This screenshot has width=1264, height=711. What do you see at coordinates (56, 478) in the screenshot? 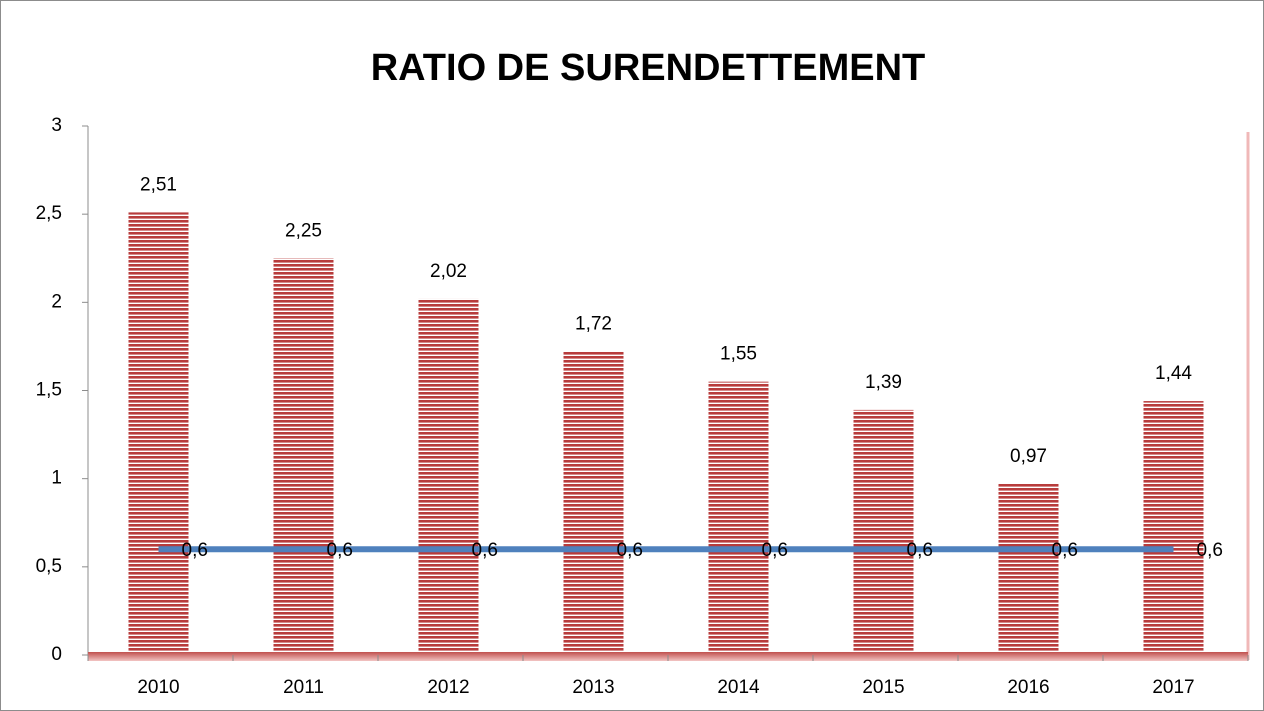
I see `y-tick-label: 1` at bounding box center [56, 478].